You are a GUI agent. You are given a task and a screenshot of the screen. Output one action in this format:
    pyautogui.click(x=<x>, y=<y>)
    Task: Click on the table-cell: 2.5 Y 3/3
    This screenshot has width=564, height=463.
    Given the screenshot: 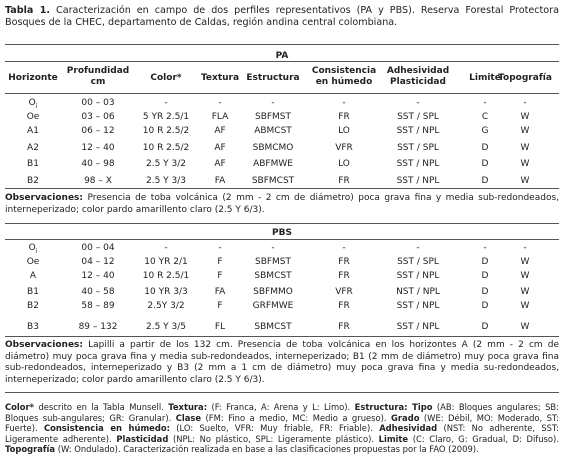 What is the action you would take?
    pyautogui.click(x=166, y=181)
    